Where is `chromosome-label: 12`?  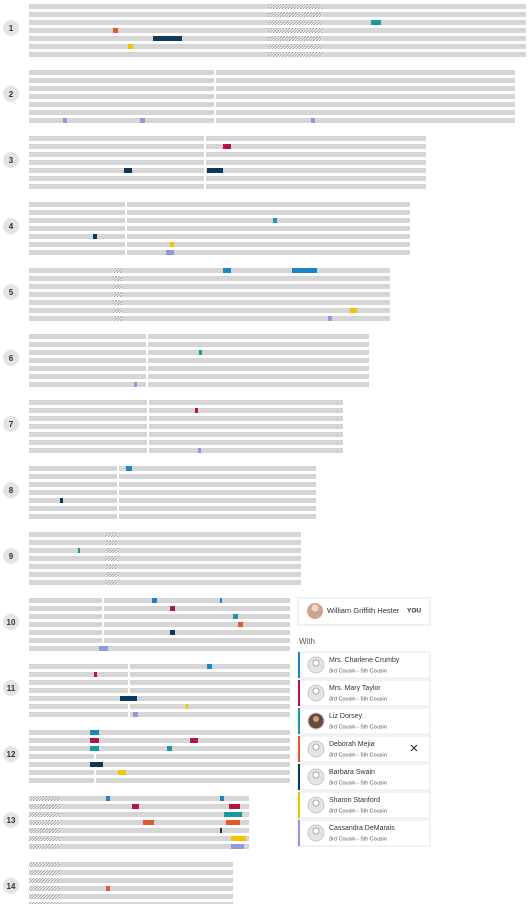 chromosome-label: 12 is located at coordinates (11, 754).